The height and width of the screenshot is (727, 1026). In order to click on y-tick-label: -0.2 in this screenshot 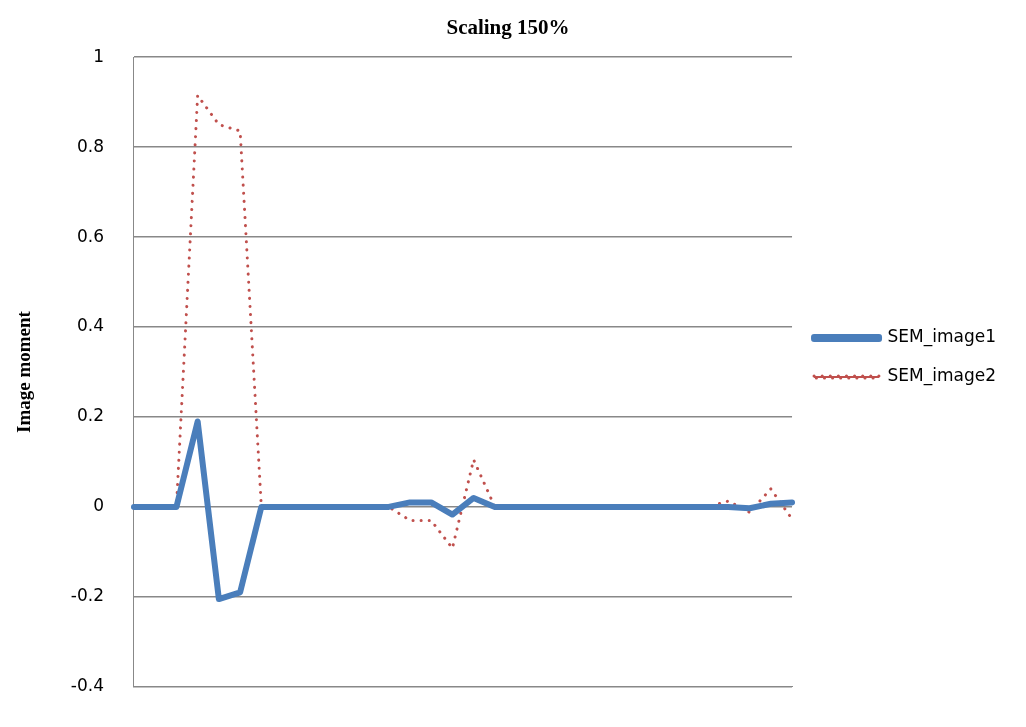, I will do `click(87, 595)`.